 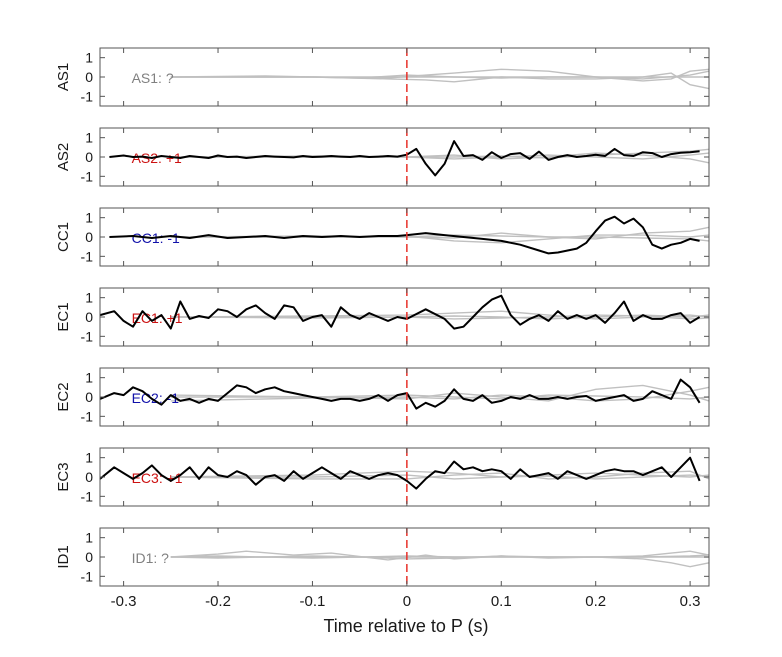 I want to click on x-axis: -0.3 -0.2 -0.1 0 0.1 0.2 0.3, so click(x=406, y=601).